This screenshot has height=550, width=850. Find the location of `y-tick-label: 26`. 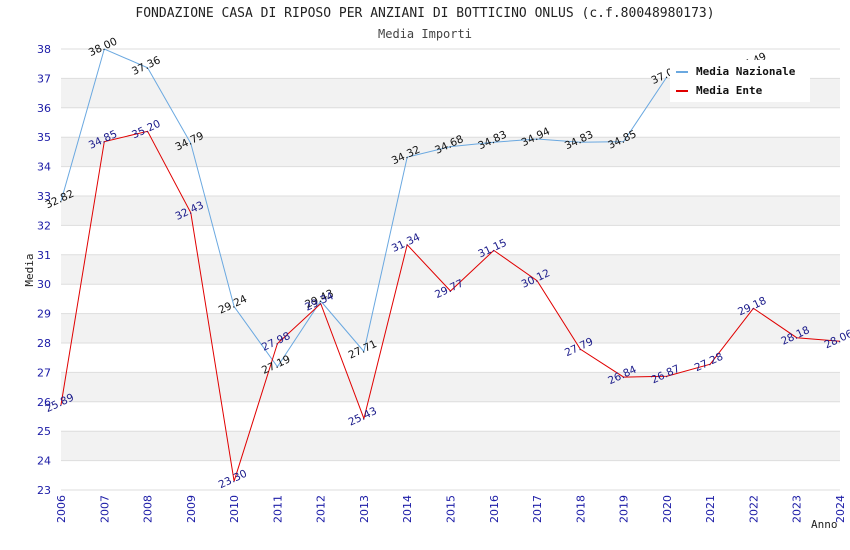

y-tick-label: 26 is located at coordinates (44, 402).